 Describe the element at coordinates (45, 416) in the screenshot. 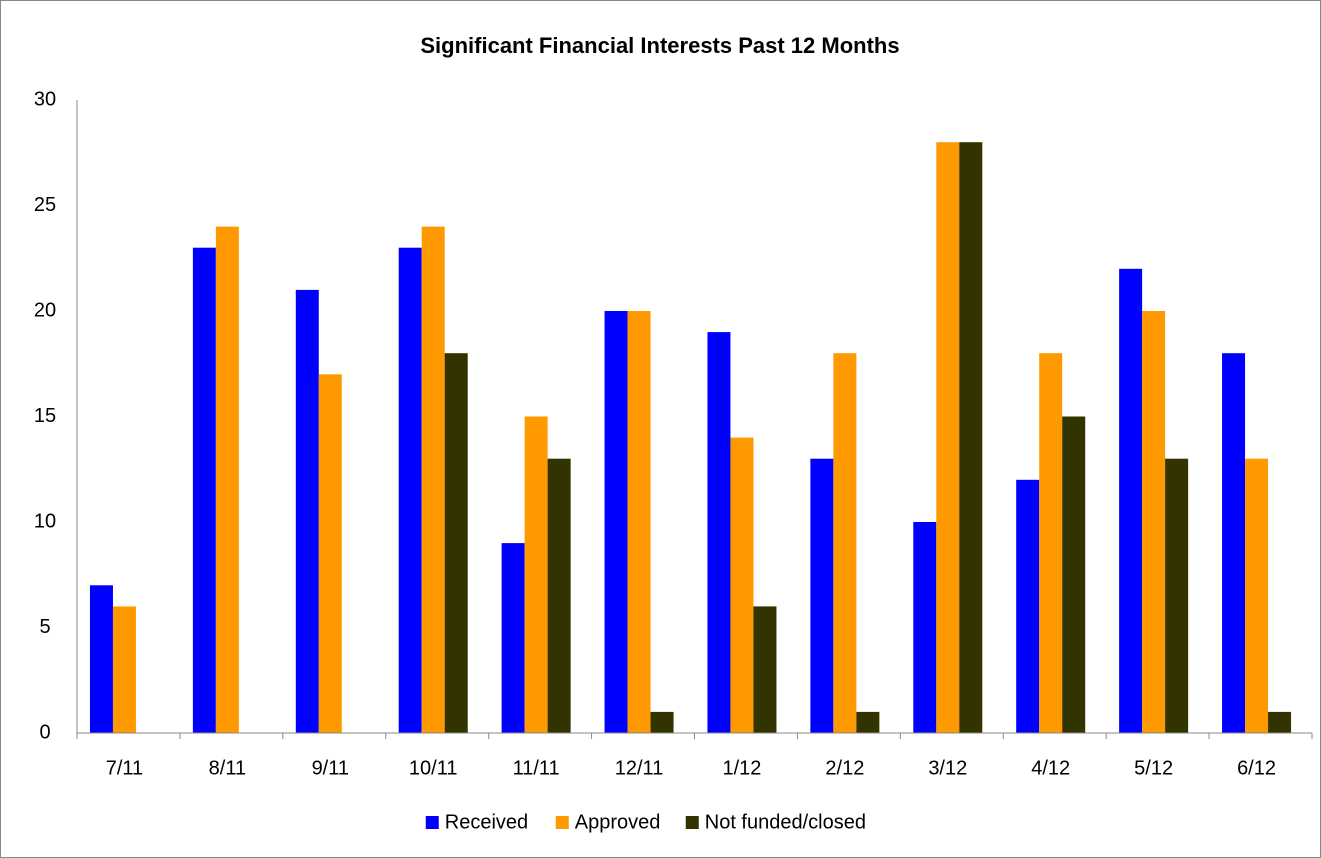

I see `y-tick-label: 15` at that location.